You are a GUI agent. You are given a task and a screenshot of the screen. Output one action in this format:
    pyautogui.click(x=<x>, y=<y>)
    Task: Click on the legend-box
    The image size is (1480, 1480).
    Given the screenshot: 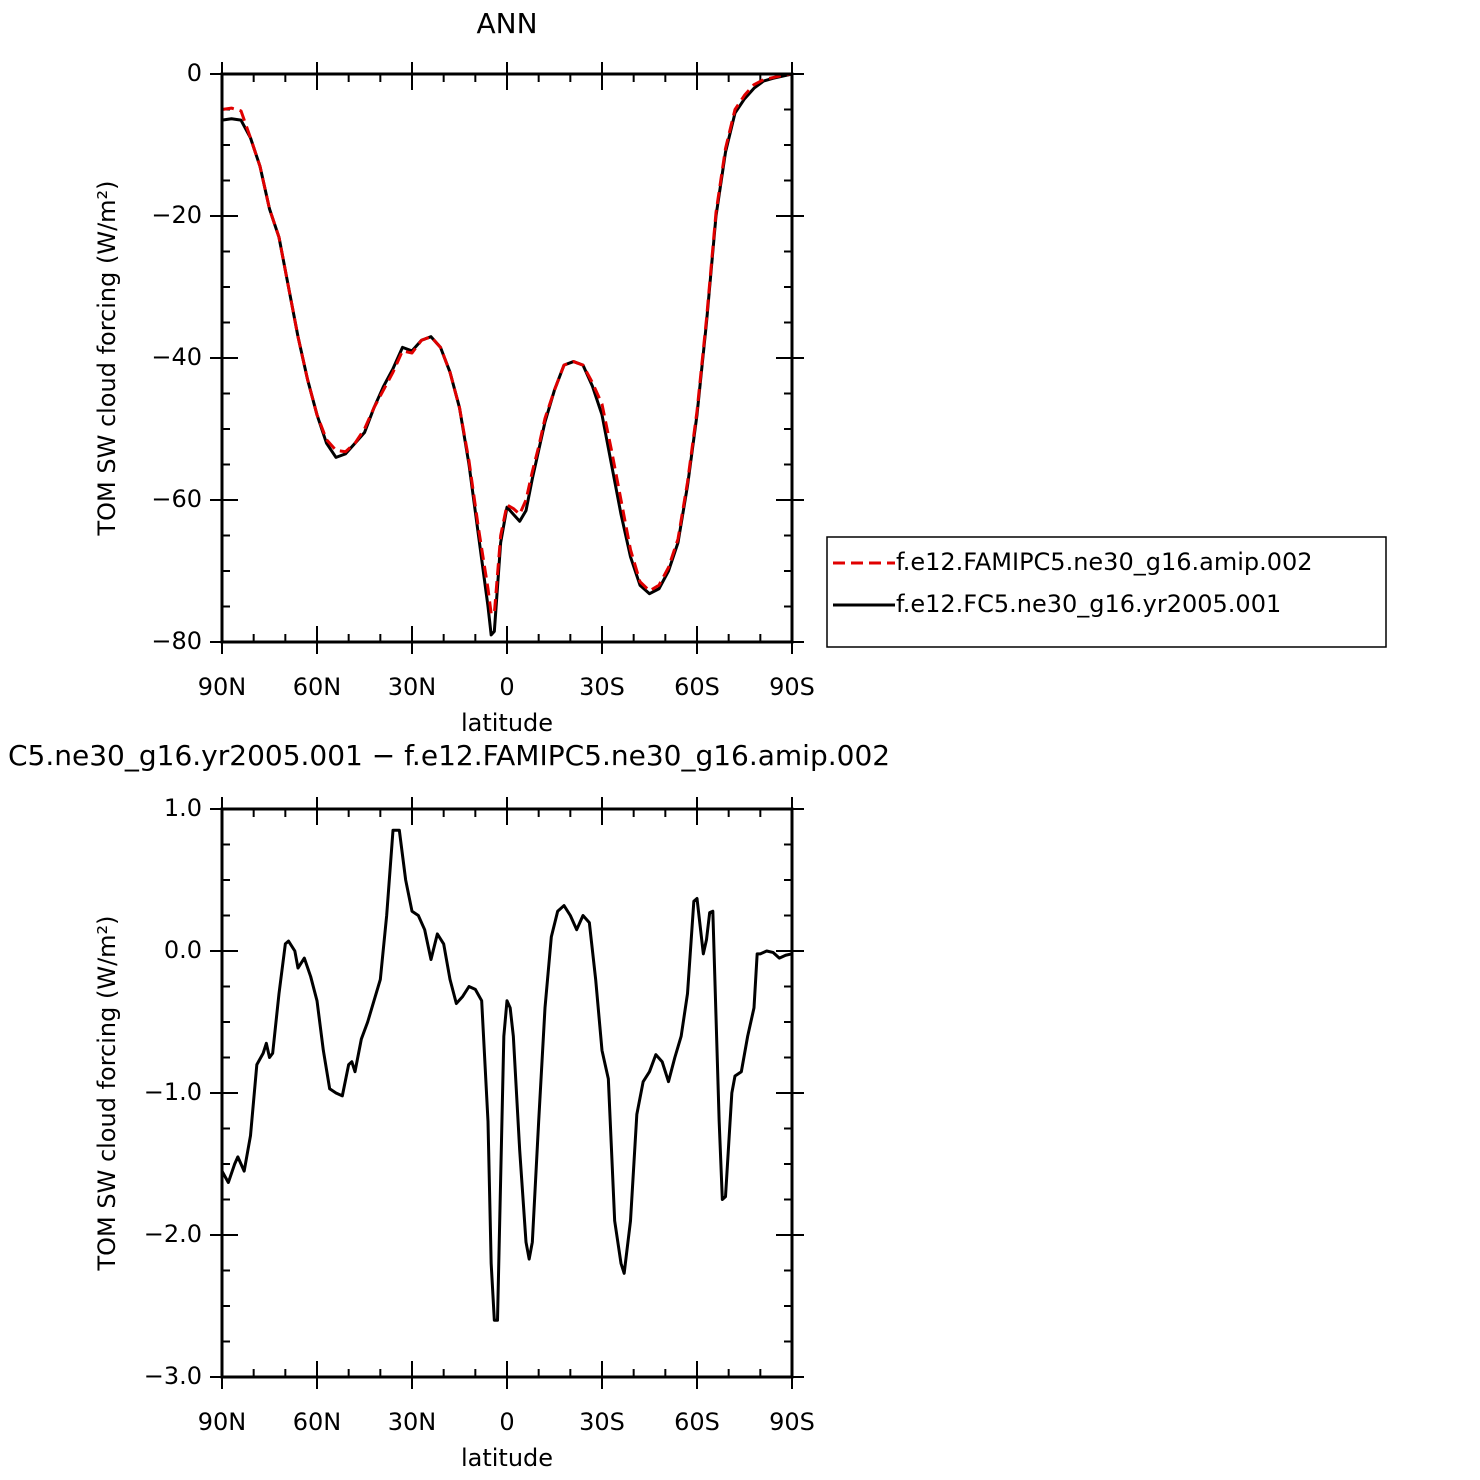 What is the action you would take?
    pyautogui.click(x=1106, y=592)
    